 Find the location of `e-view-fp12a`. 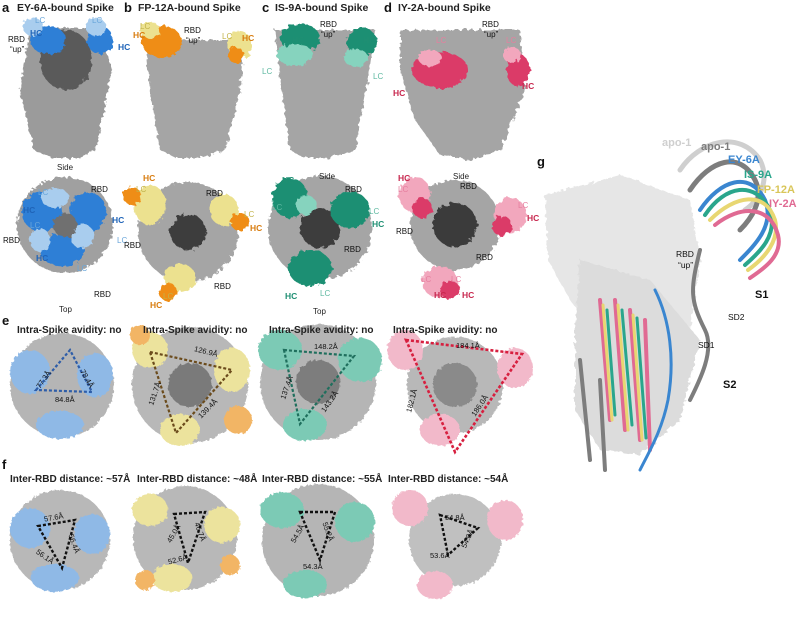

e-view-fp12a is located at coordinates (191, 385).